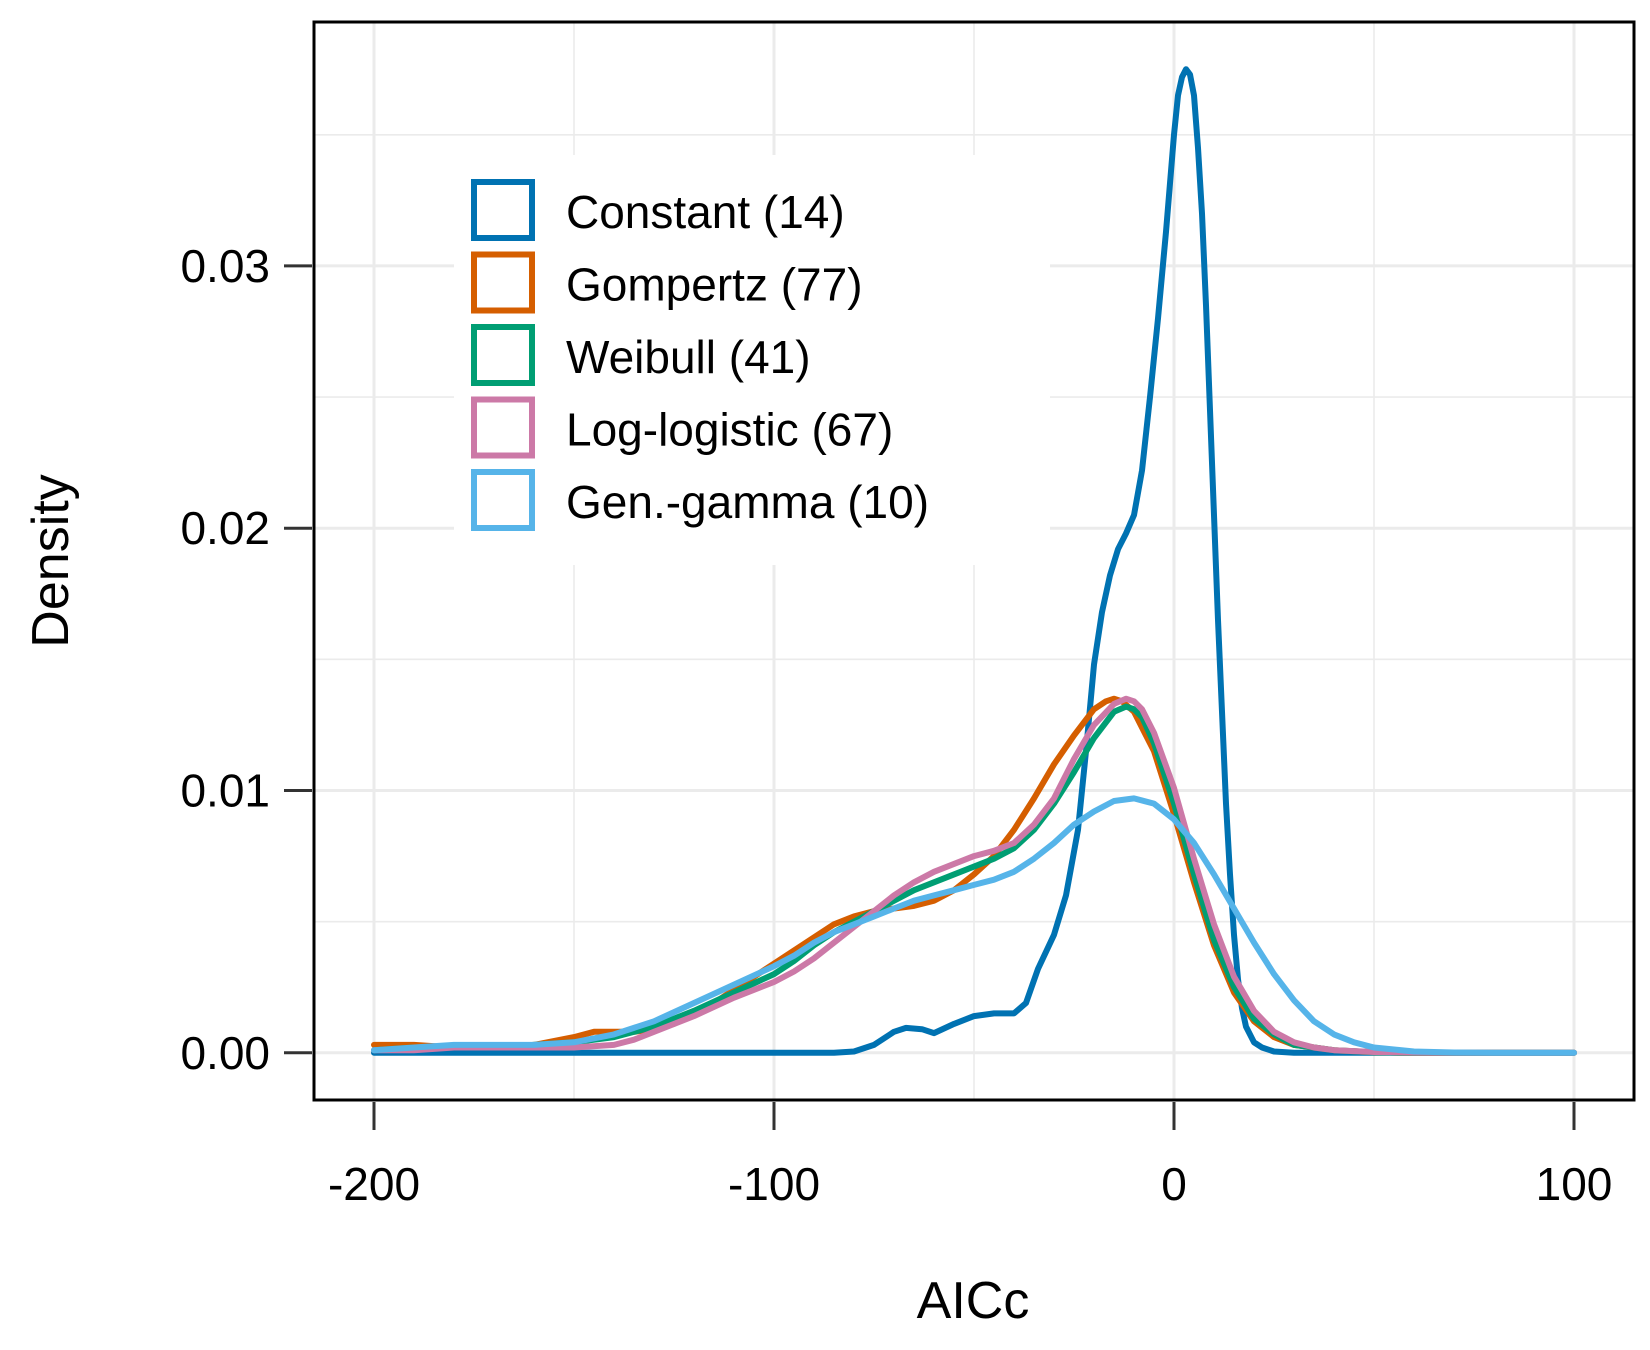  What do you see at coordinates (1174, 1184) in the screenshot?
I see `x-tick-label: 0` at bounding box center [1174, 1184].